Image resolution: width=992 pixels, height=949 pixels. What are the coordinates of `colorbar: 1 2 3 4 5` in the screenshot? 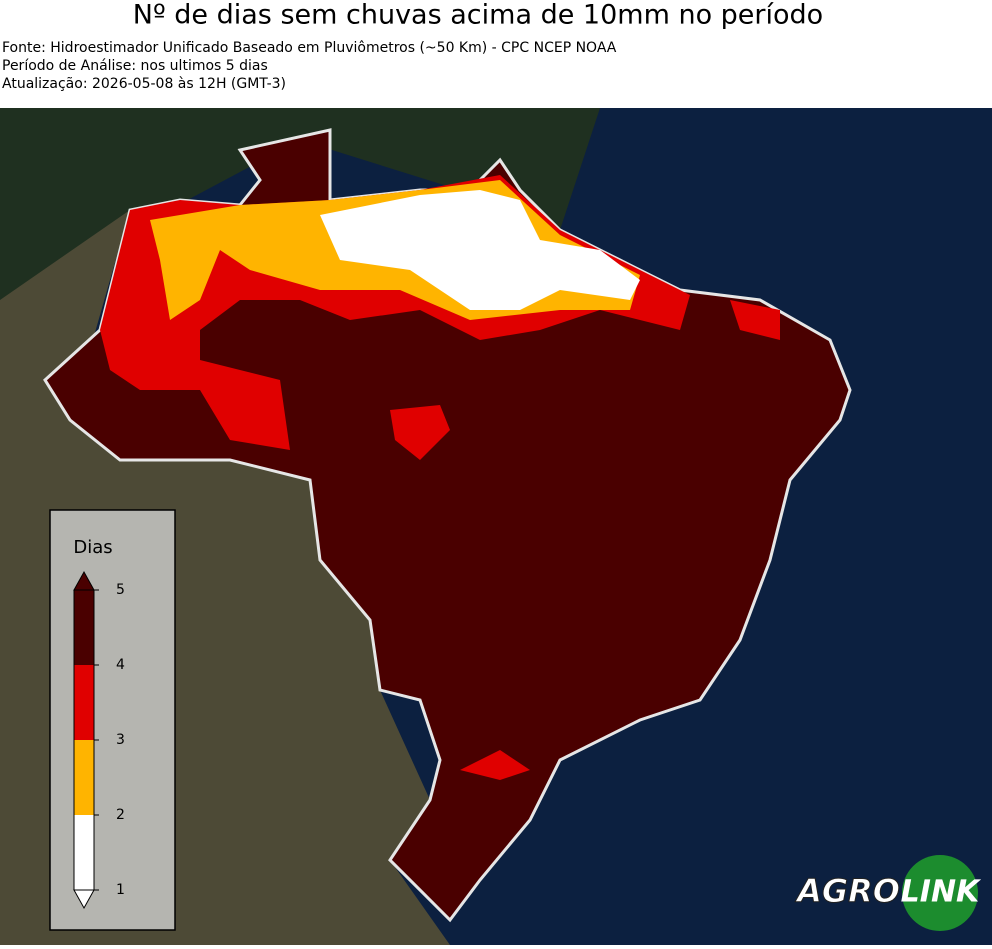 It's located at (99, 740).